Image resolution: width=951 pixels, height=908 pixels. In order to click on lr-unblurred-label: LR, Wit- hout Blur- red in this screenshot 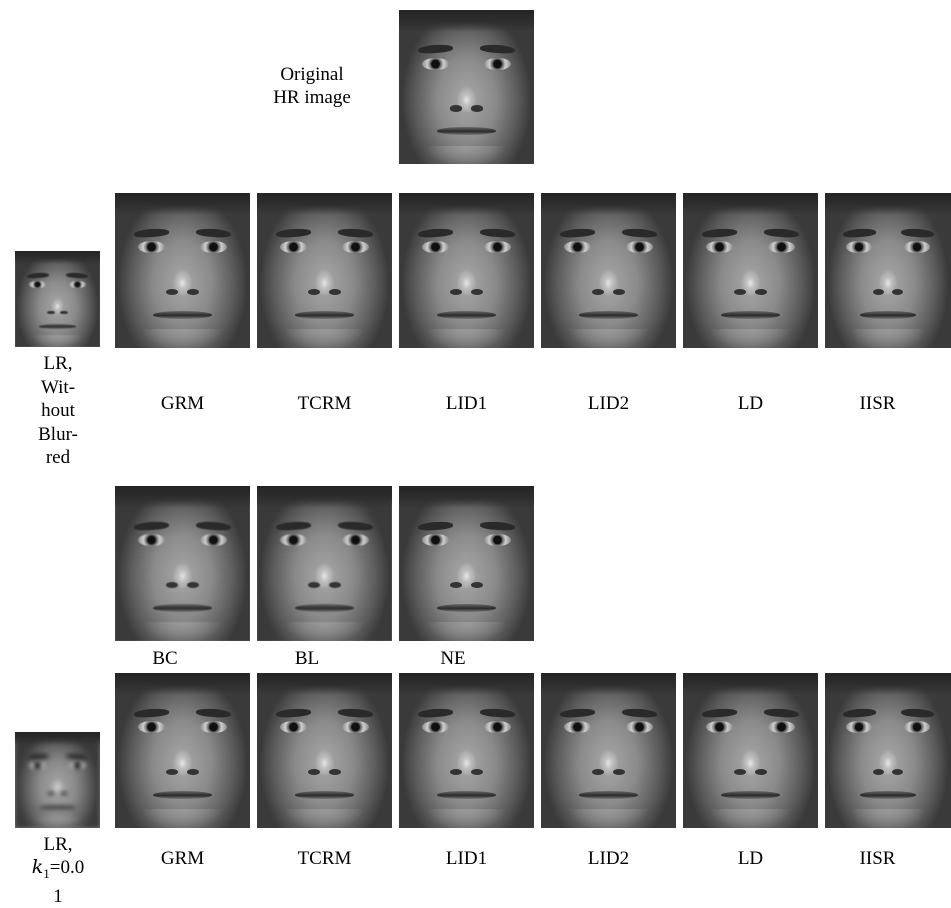, I will do `click(58, 411)`.